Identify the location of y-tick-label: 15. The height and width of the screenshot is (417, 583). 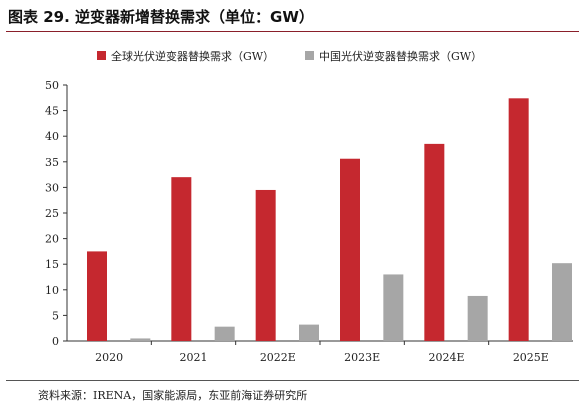
(52, 264).